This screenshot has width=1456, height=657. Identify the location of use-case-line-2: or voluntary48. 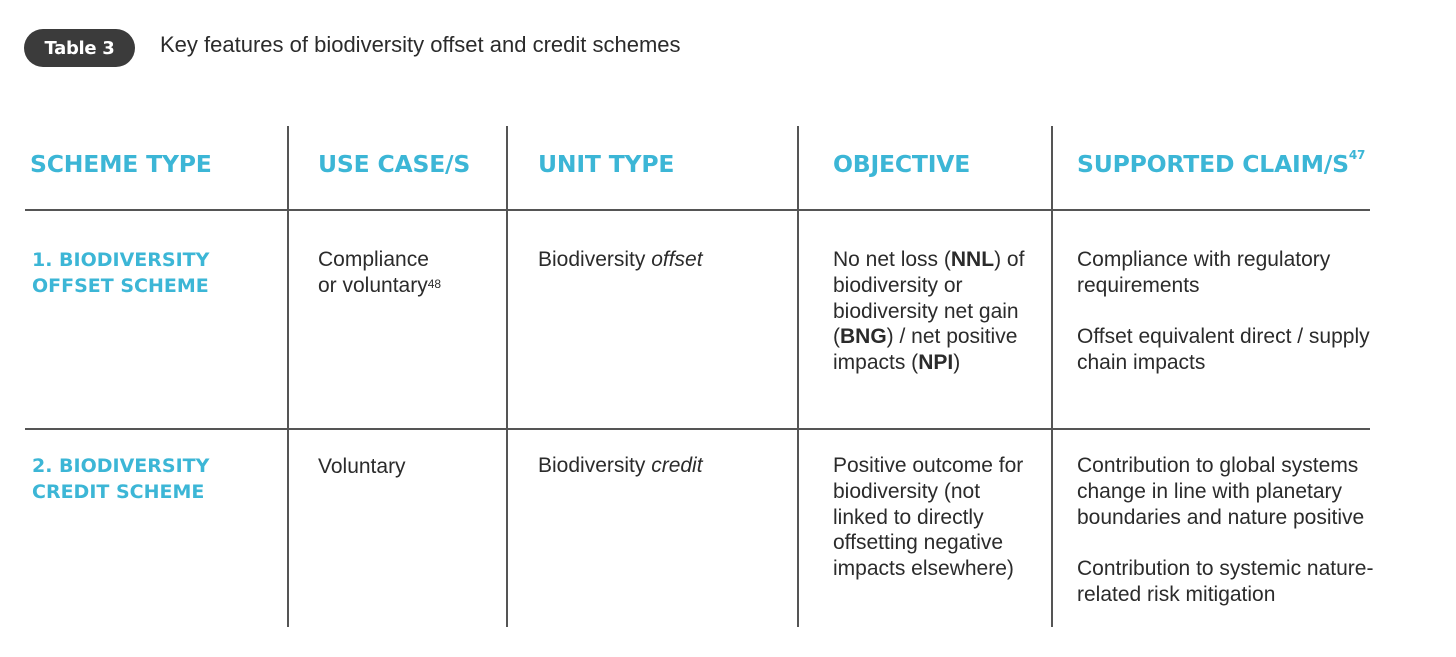
(408, 286).